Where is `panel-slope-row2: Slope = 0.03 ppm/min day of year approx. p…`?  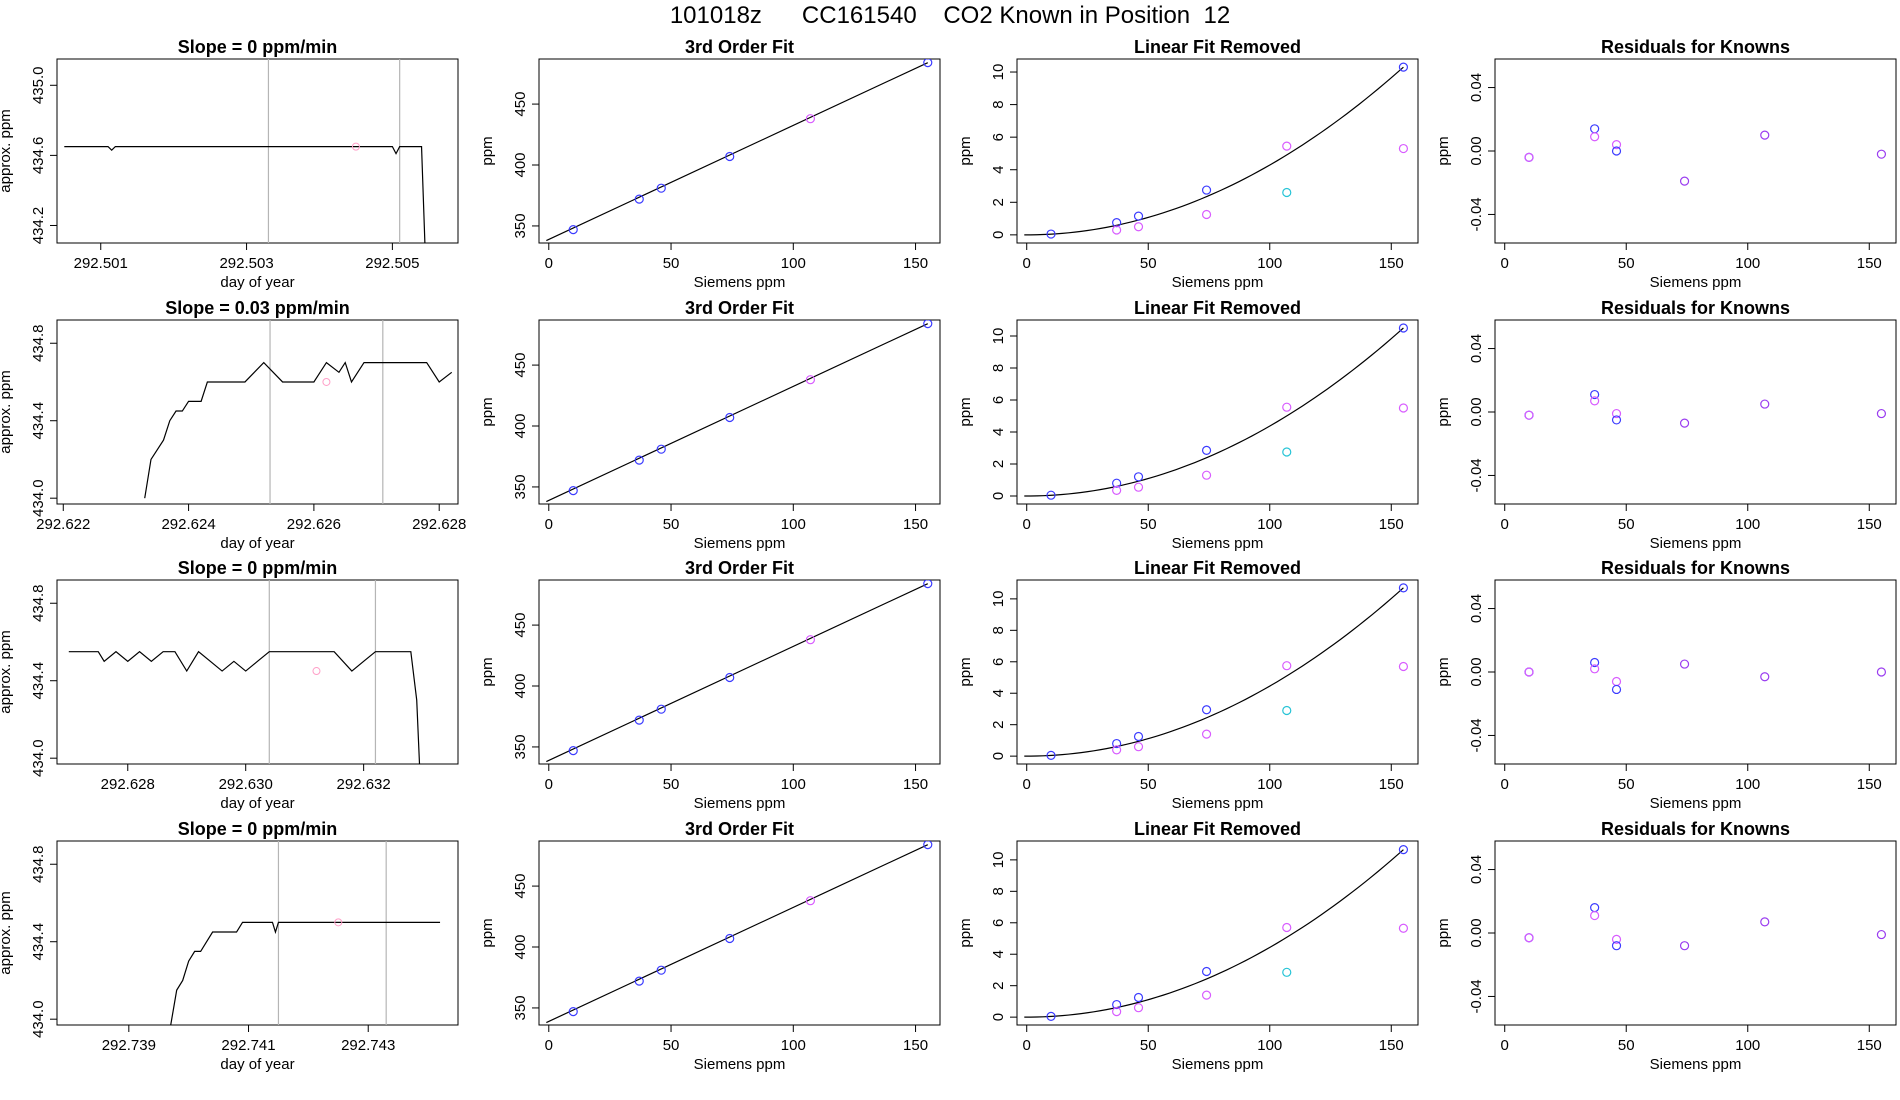 panel-slope-row2: Slope = 0.03 ppm/min day of year approx. p… is located at coordinates (233, 425).